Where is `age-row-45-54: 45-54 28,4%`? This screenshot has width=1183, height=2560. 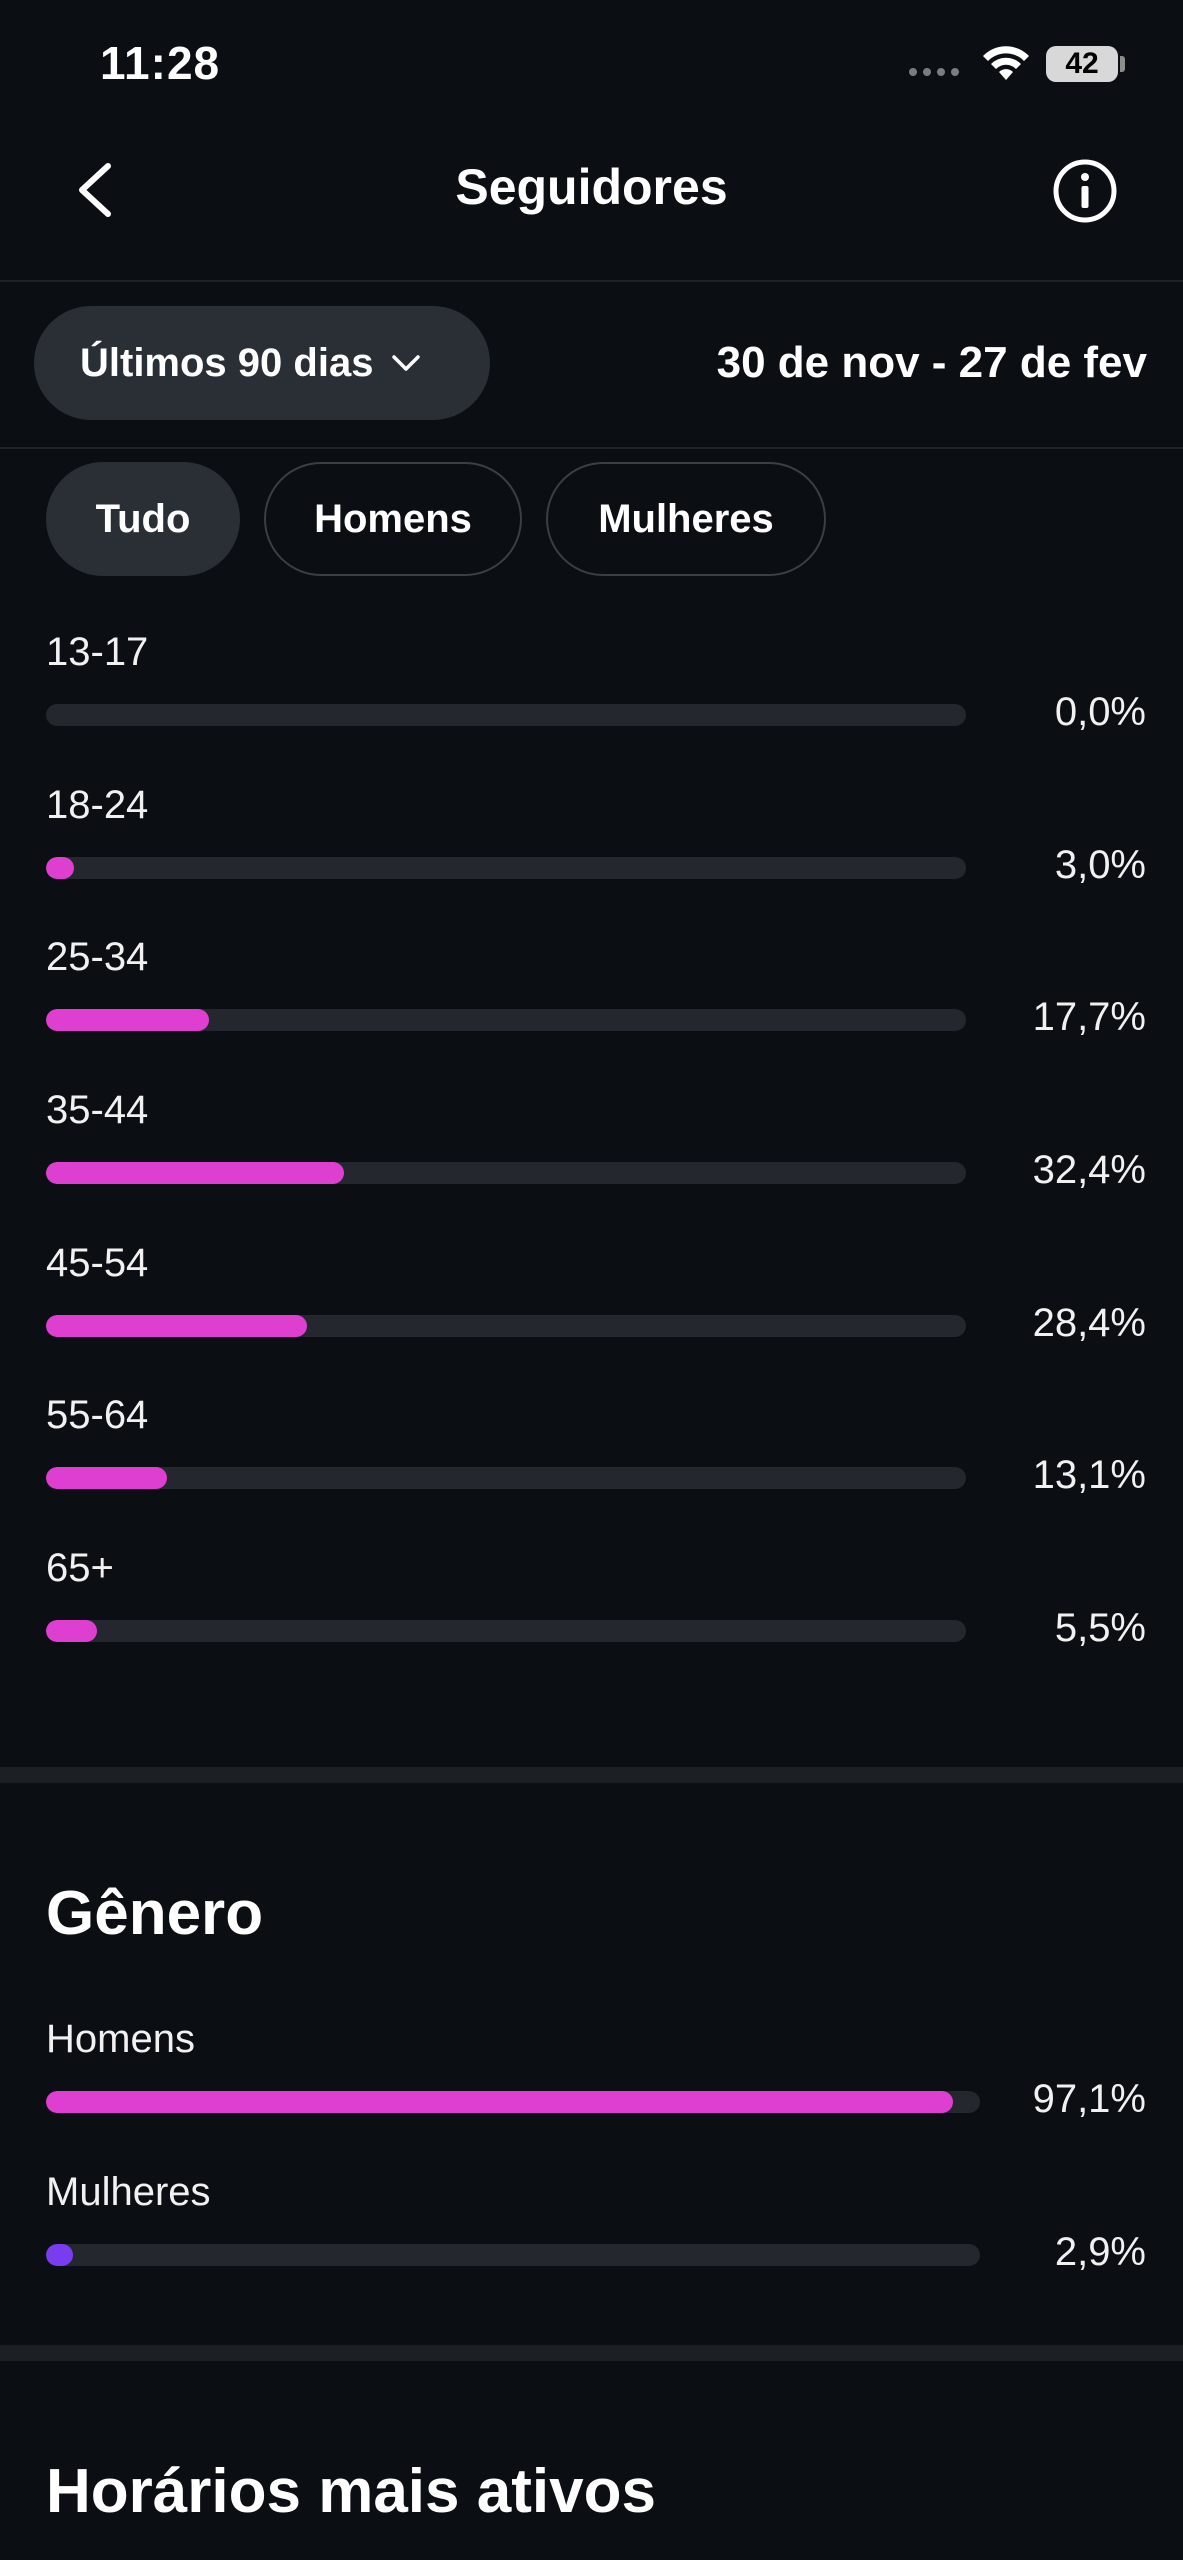 age-row-45-54: 45-54 28,4% is located at coordinates (596, 1316).